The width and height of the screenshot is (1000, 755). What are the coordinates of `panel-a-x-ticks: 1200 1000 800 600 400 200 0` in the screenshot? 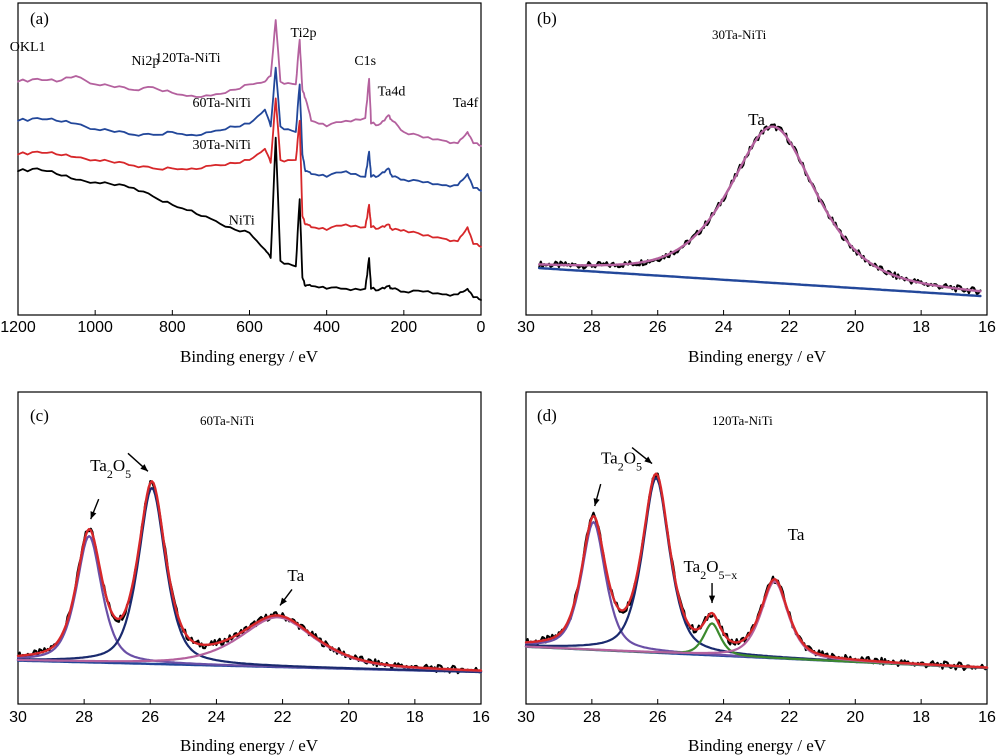 It's located at (243, 323).